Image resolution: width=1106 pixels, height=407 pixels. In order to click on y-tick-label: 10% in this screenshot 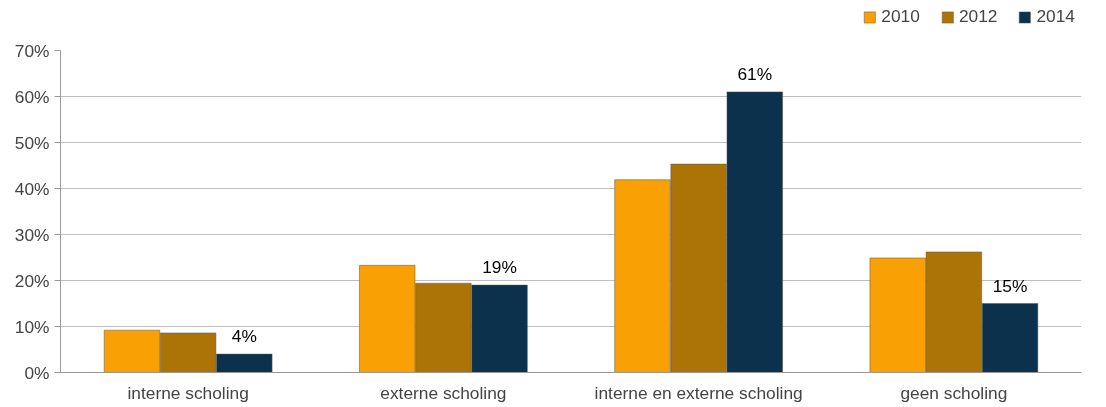, I will do `click(32, 326)`.